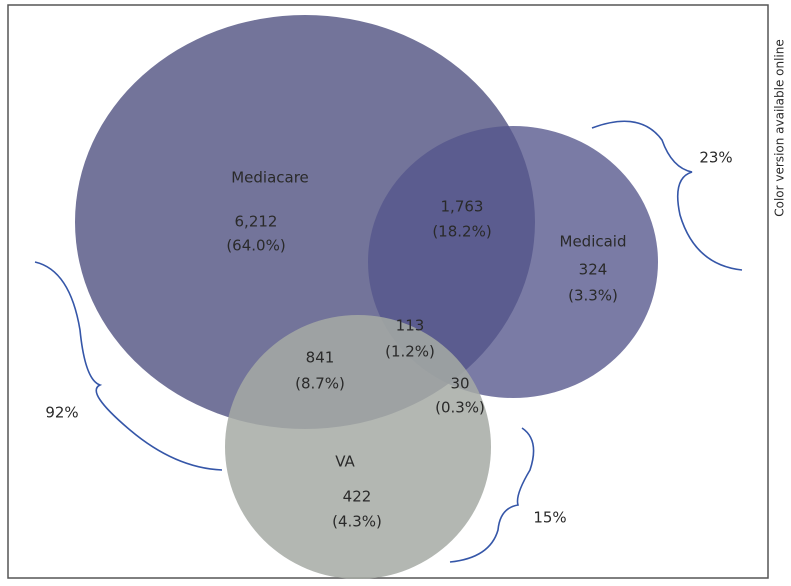 This screenshot has height=586, width=791. I want to click on brace-label: 15%, so click(549, 518).